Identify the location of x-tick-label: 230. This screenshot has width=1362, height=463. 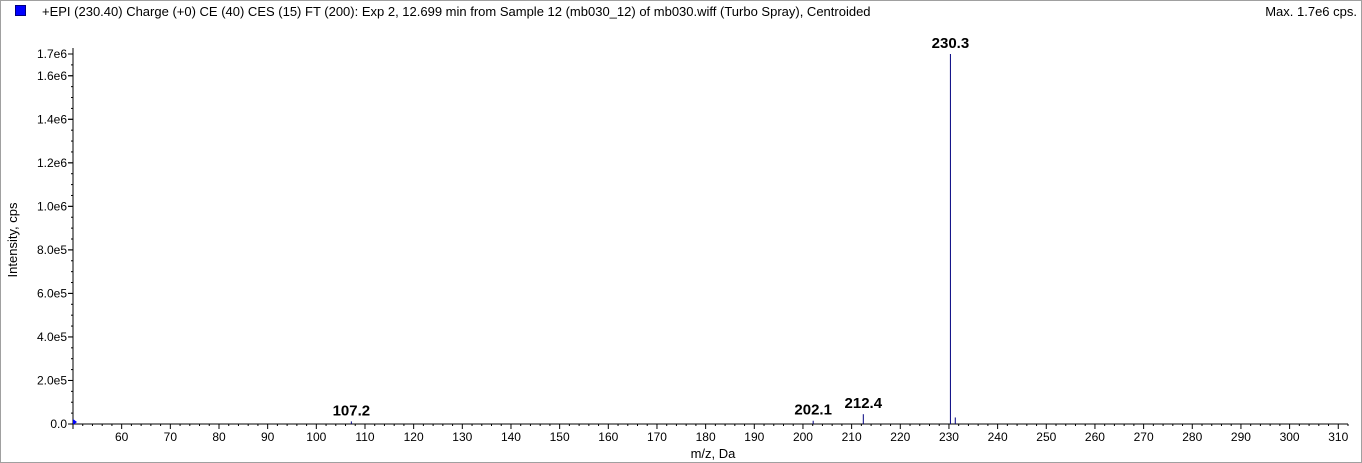
(949, 437).